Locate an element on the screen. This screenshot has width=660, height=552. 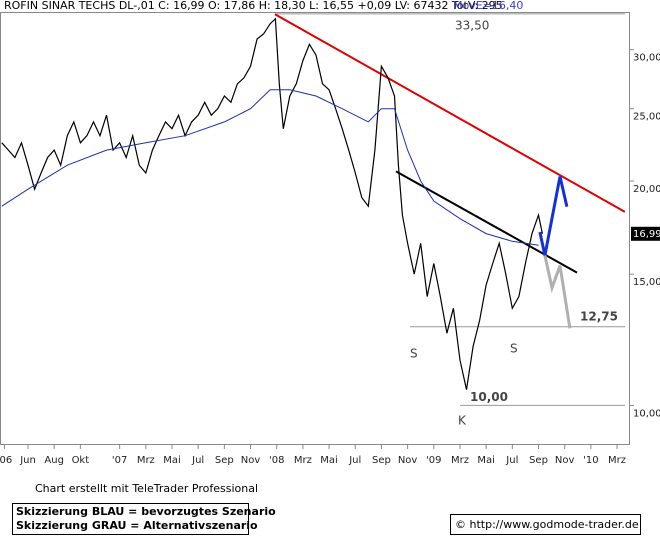
source: © http://www.godmode-trader.de is located at coordinates (547, 524).